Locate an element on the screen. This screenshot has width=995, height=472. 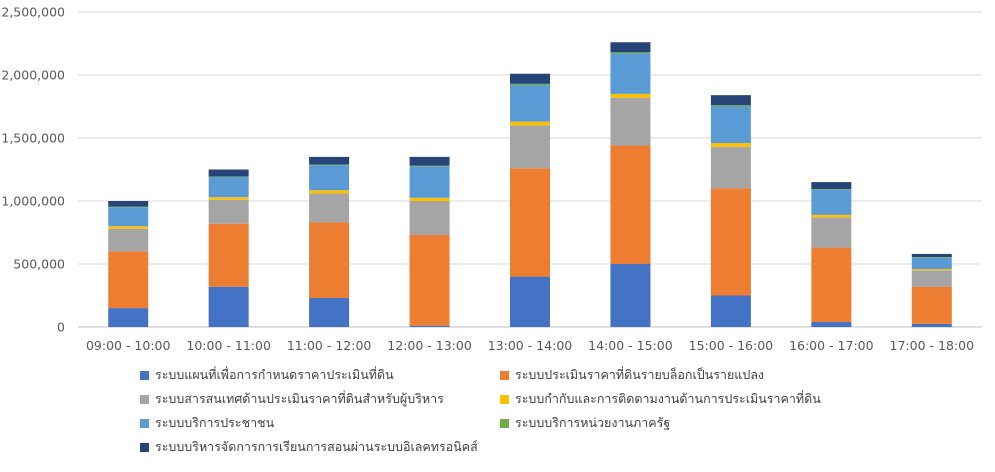
x-tick-label: 10:00 - 11:00 is located at coordinates (228, 345).